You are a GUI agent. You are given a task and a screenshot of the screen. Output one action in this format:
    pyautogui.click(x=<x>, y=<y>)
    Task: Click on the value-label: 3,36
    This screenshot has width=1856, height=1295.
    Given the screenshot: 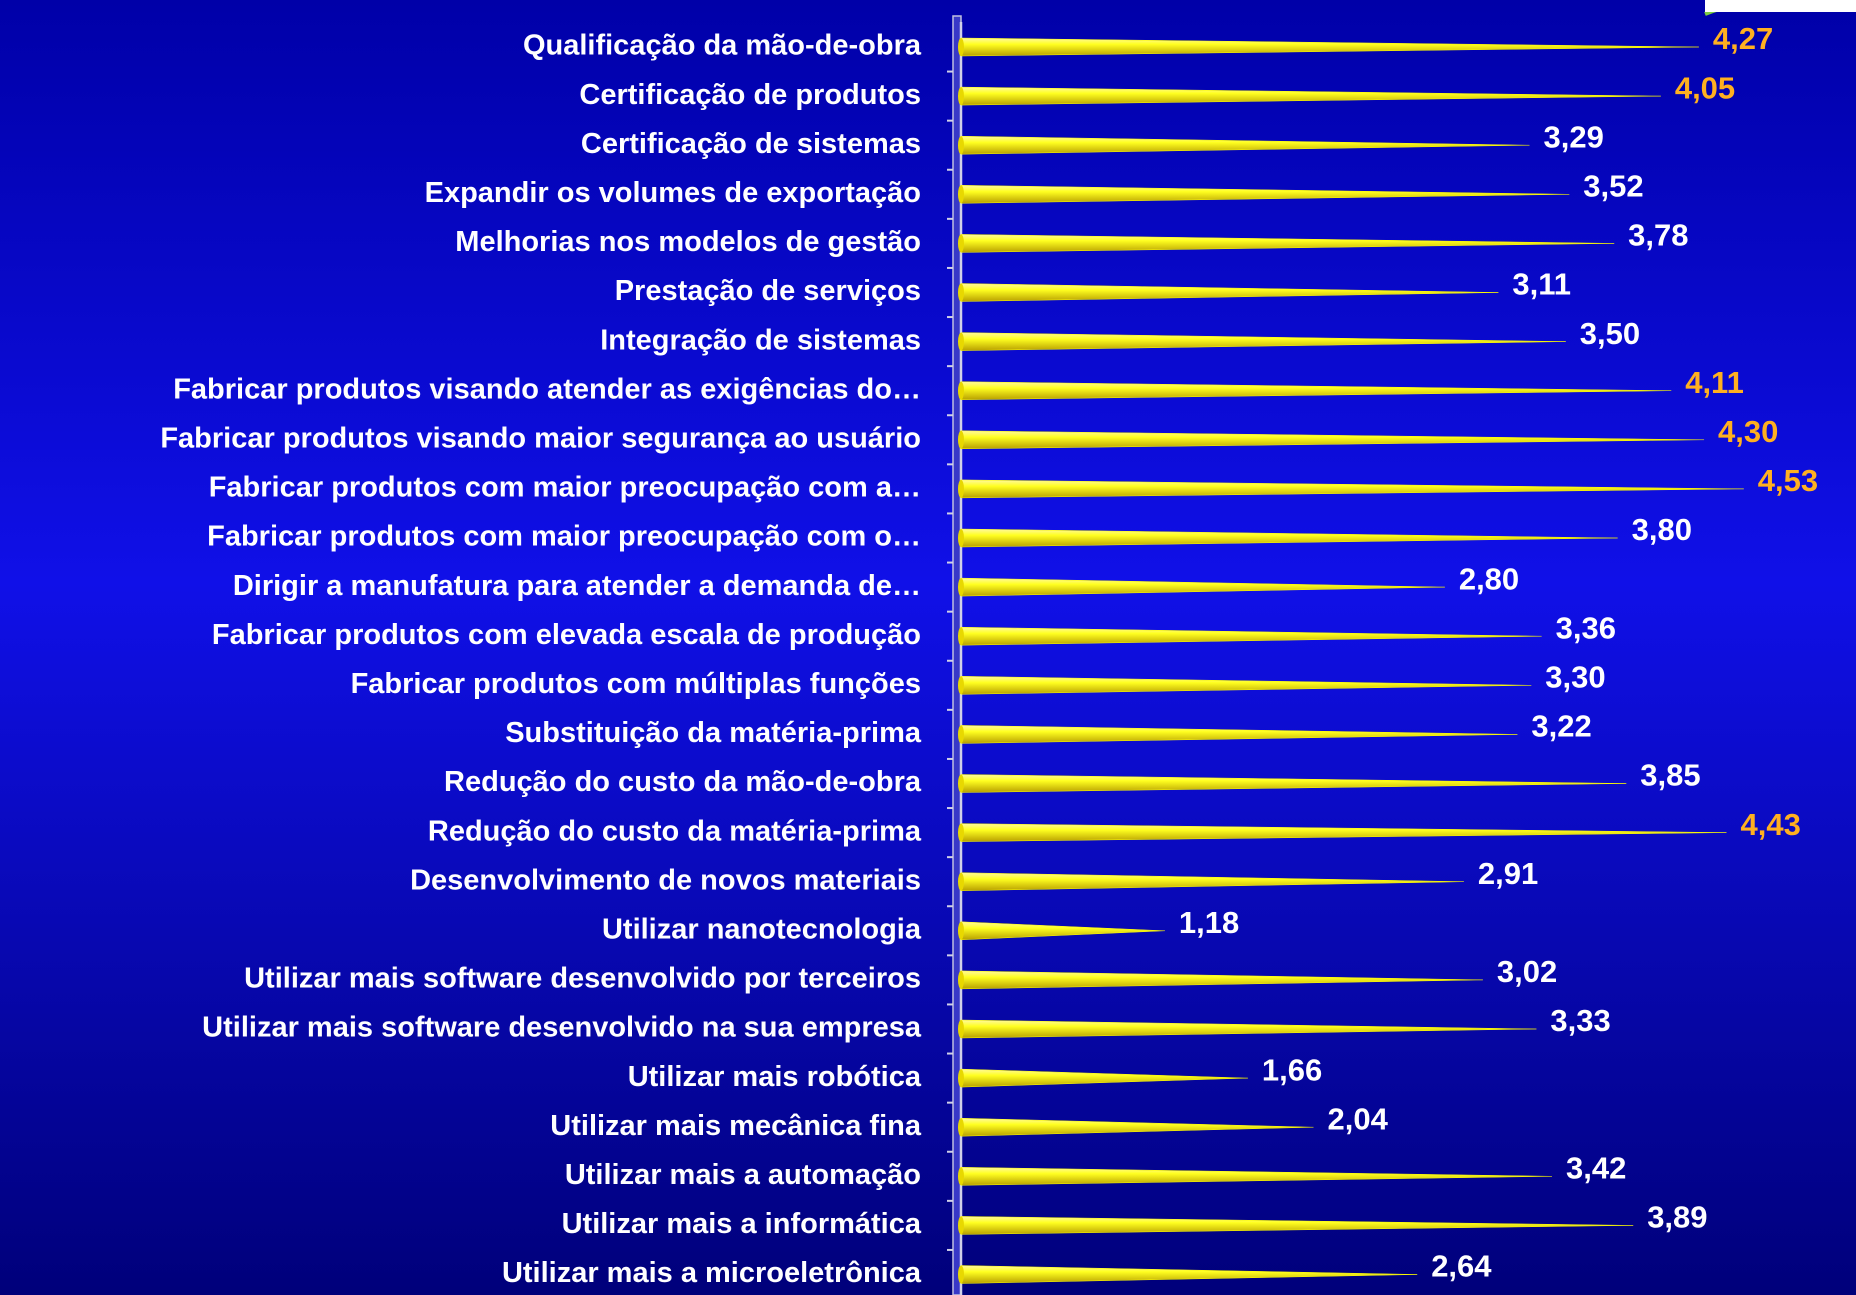 What is the action you would take?
    pyautogui.click(x=1586, y=627)
    